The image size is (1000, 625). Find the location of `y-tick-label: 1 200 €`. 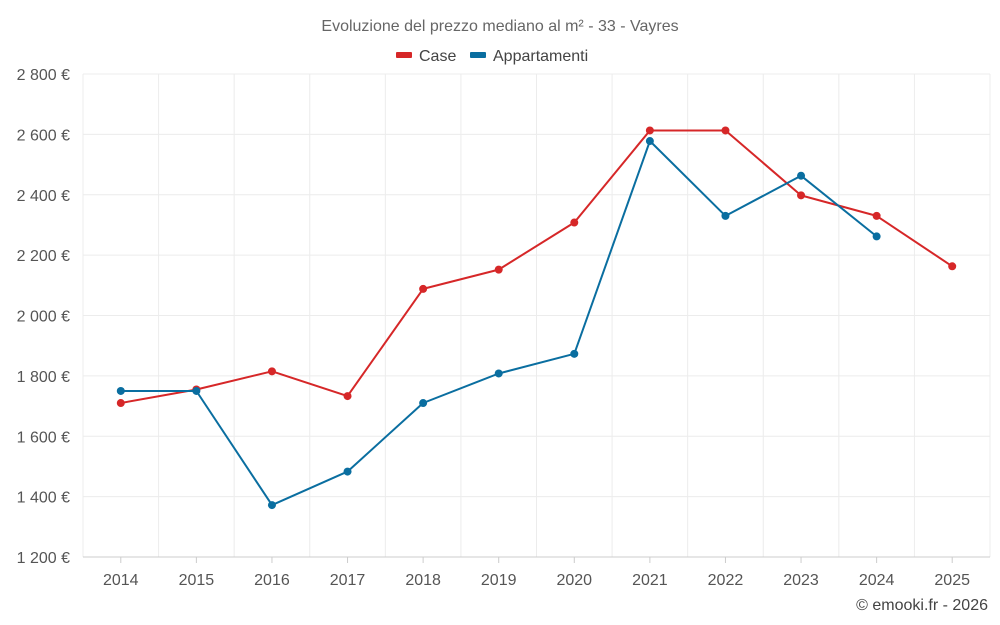

y-tick-label: 1 200 € is located at coordinates (43, 558).